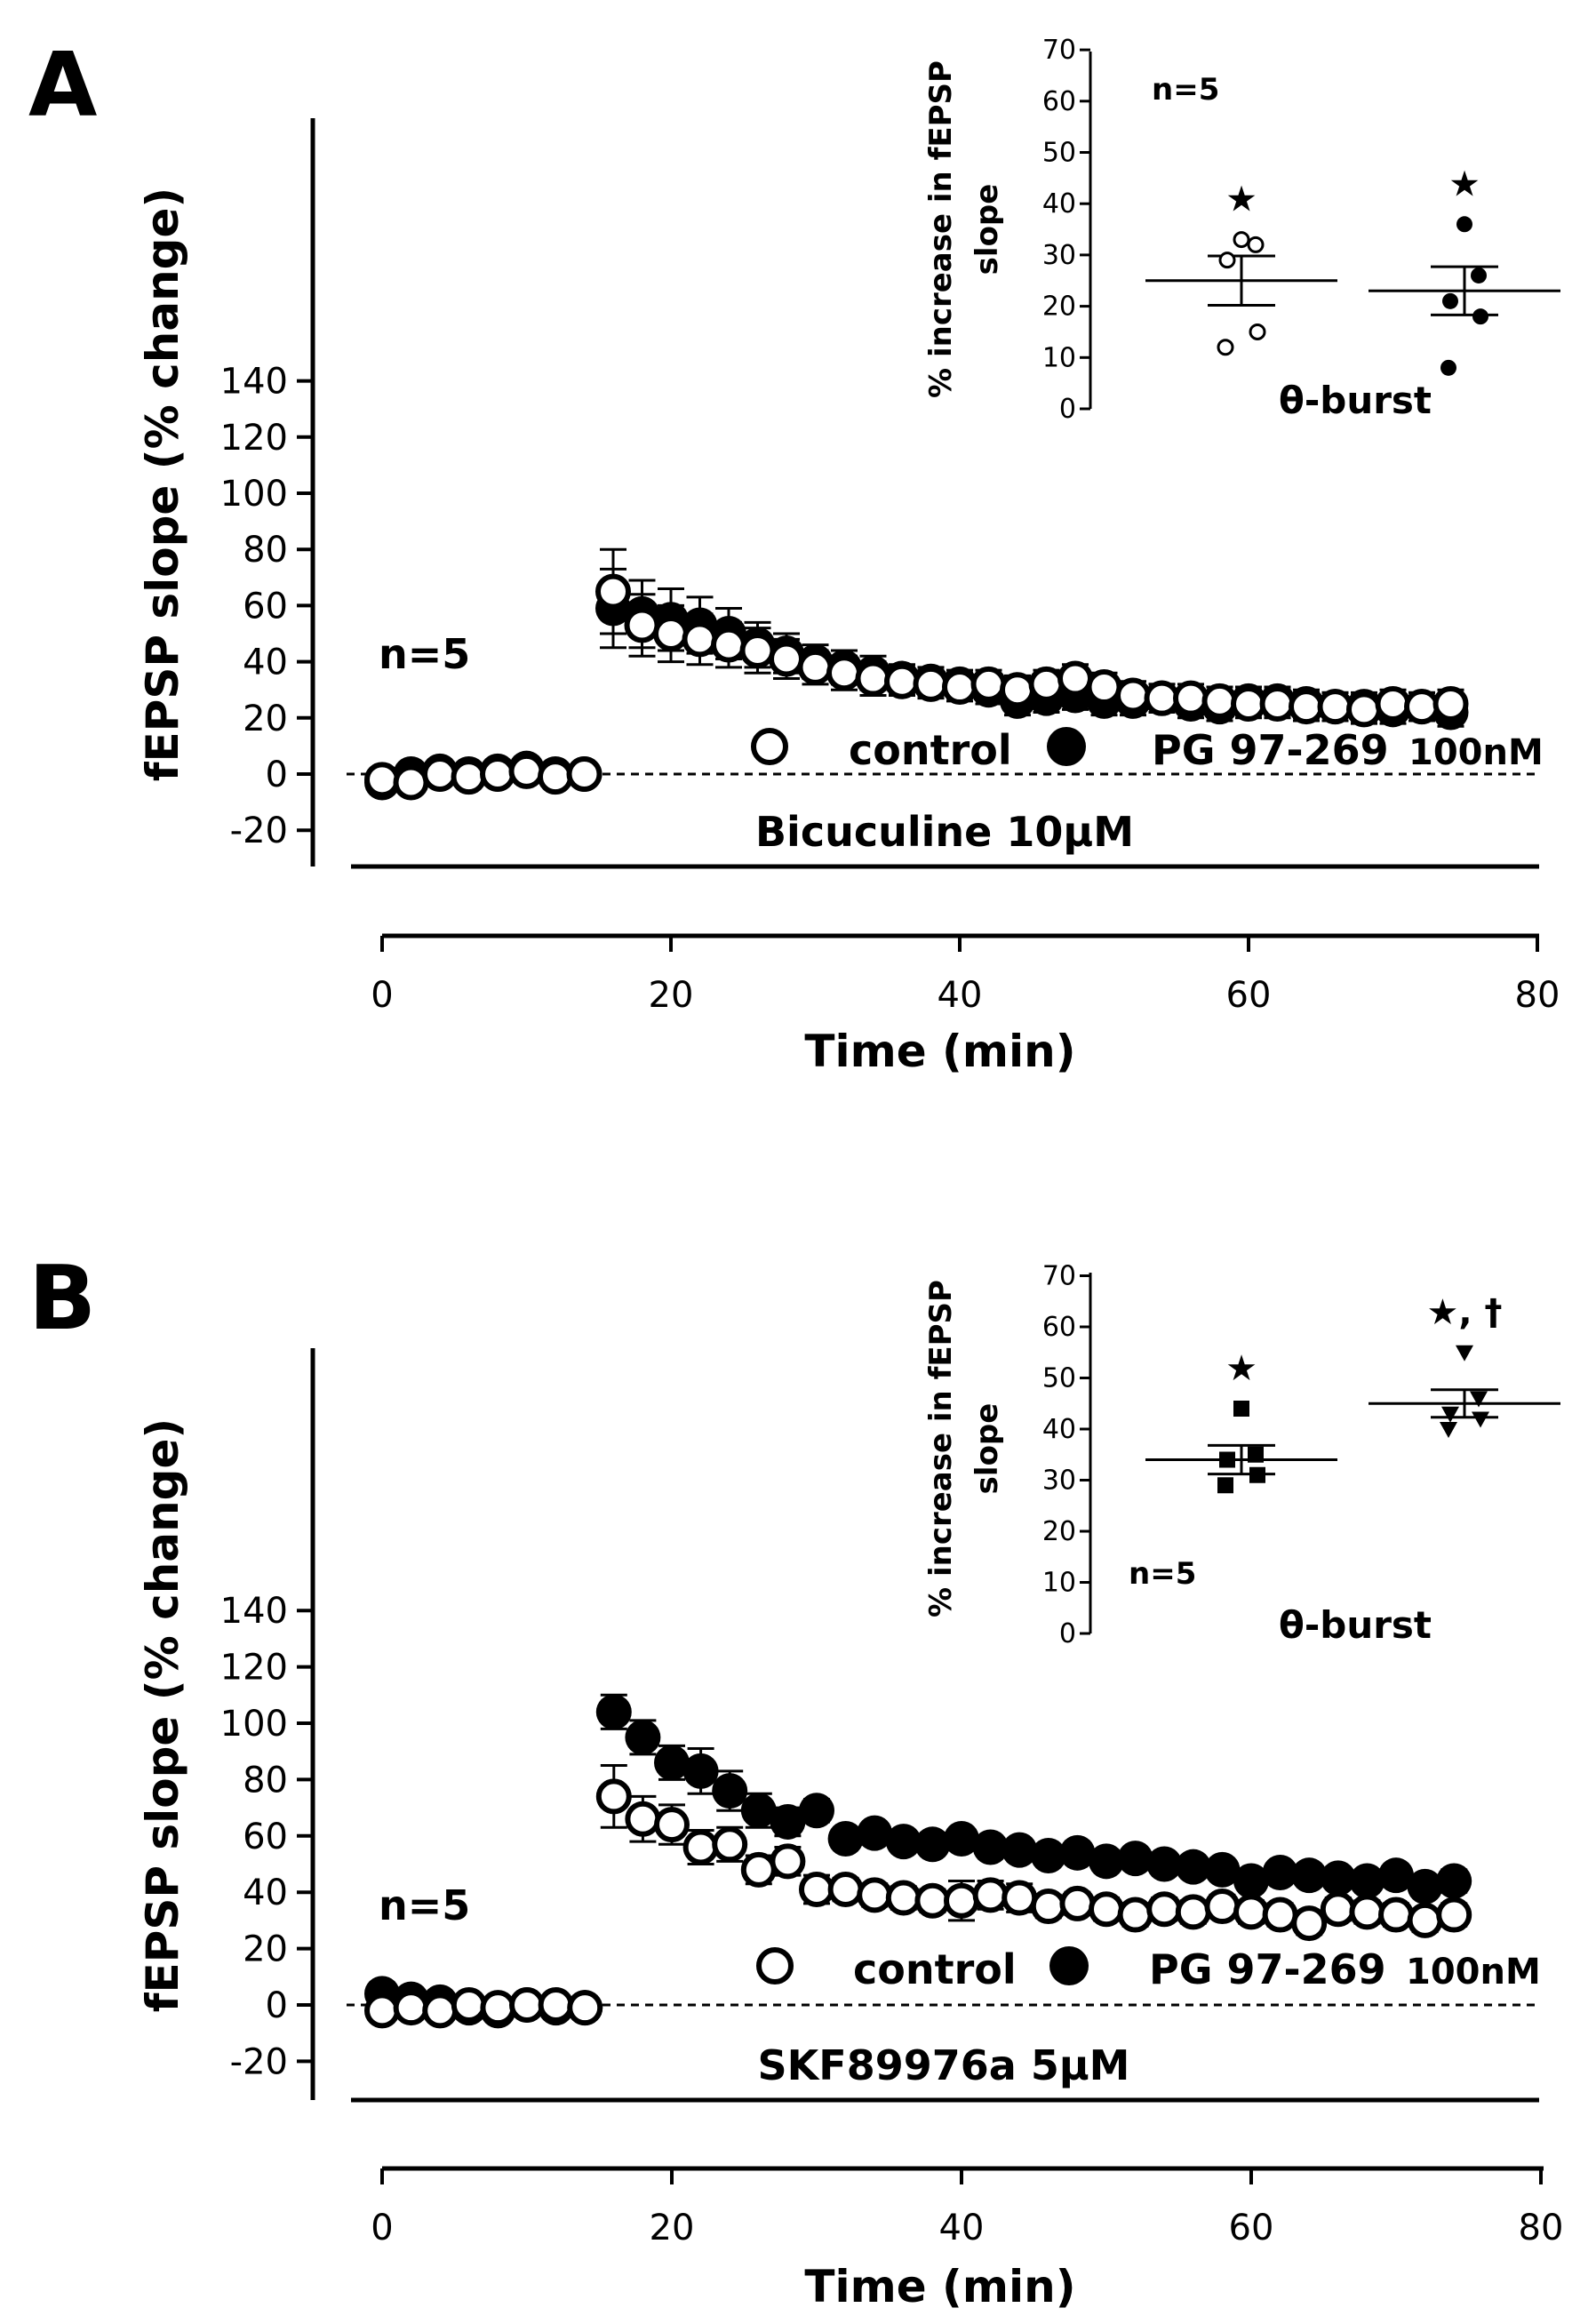 Image resolution: width=1596 pixels, height=2324 pixels. What do you see at coordinates (266, 719) in the screenshot?
I see `y-tick-label: 20` at bounding box center [266, 719].